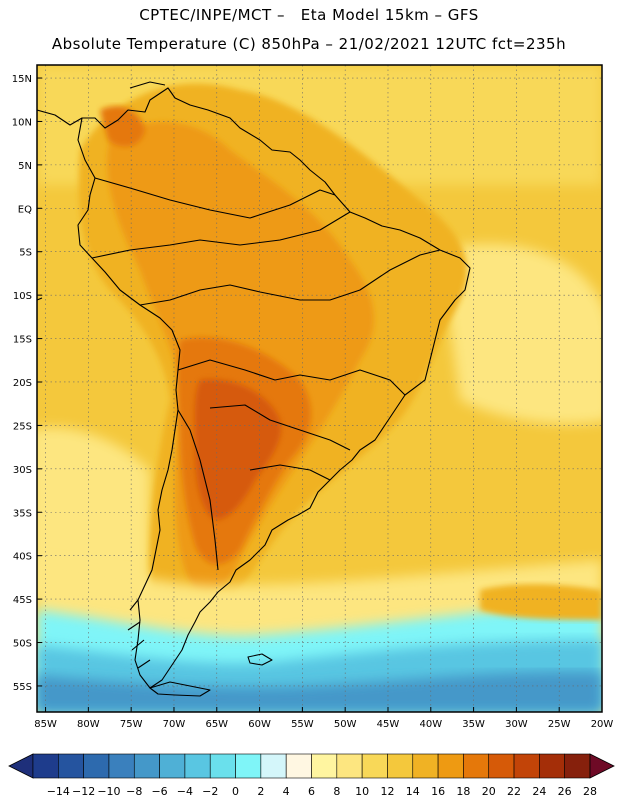 This screenshot has width=618, height=800. What do you see at coordinates (319, 691) in the screenshot?
I see `south-coldest-band` at bounding box center [319, 691].